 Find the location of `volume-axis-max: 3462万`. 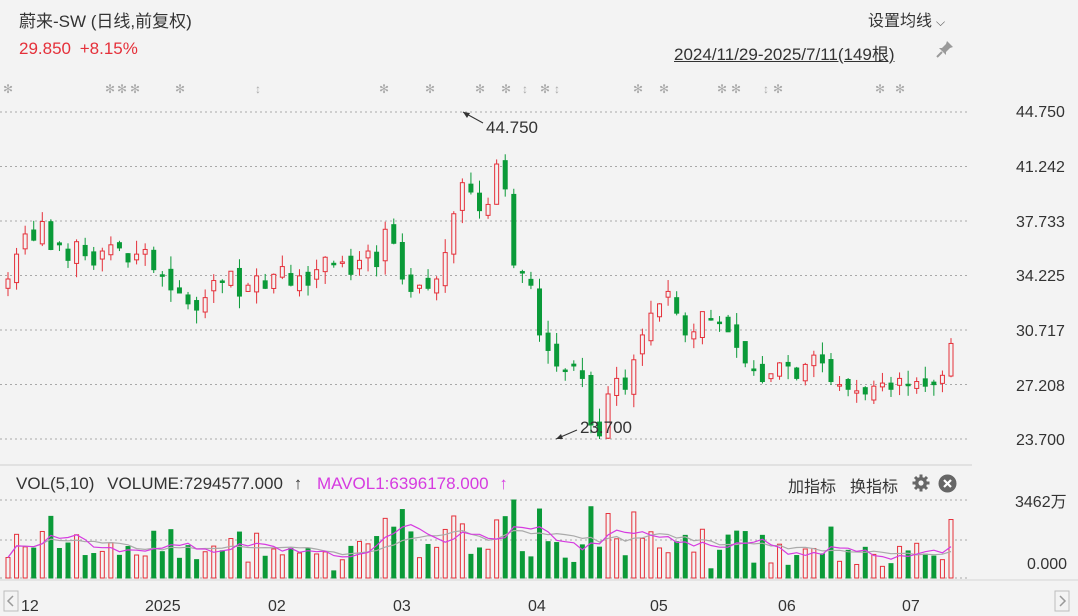

volume-axis-max: 3462万 is located at coordinates (1041, 502).